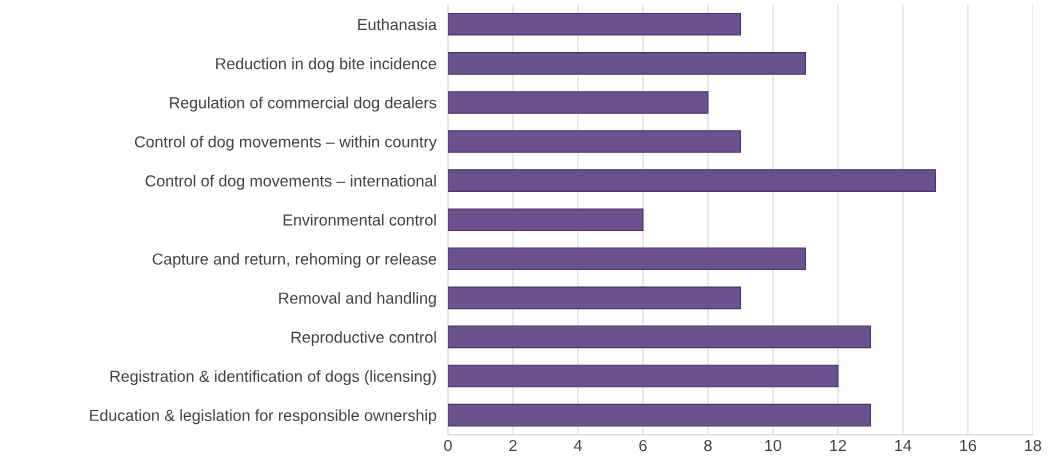 The width and height of the screenshot is (1054, 475). What do you see at coordinates (968, 445) in the screenshot?
I see `x-tick-label: 16` at bounding box center [968, 445].